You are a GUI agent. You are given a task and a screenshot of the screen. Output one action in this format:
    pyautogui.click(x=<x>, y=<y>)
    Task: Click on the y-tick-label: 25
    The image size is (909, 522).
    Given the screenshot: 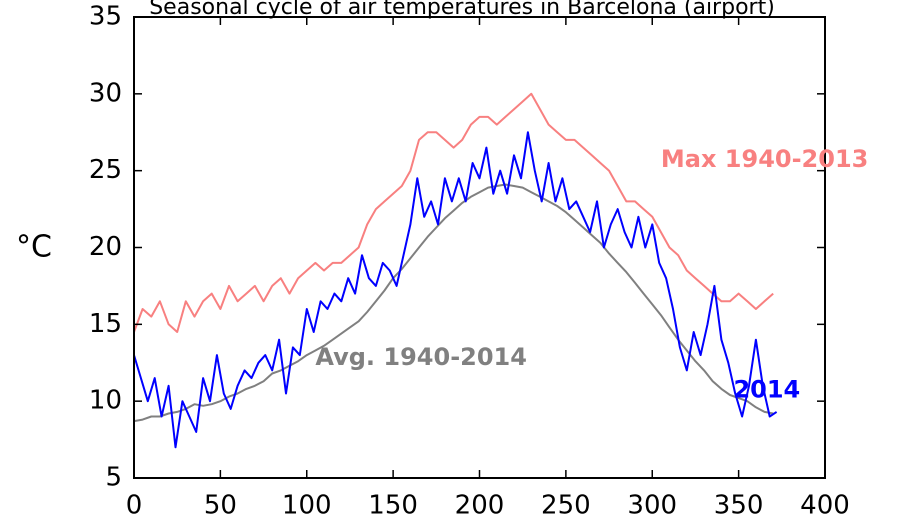 What is the action you would take?
    pyautogui.click(x=105, y=170)
    